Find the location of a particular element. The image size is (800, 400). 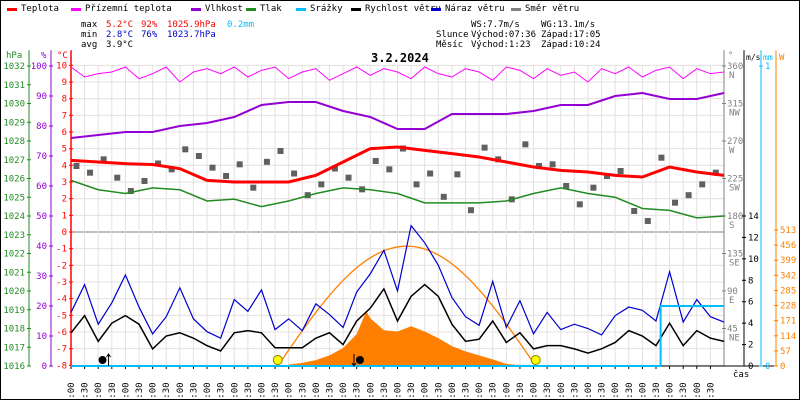

stat-avg-label: avg is located at coordinates (89, 45).